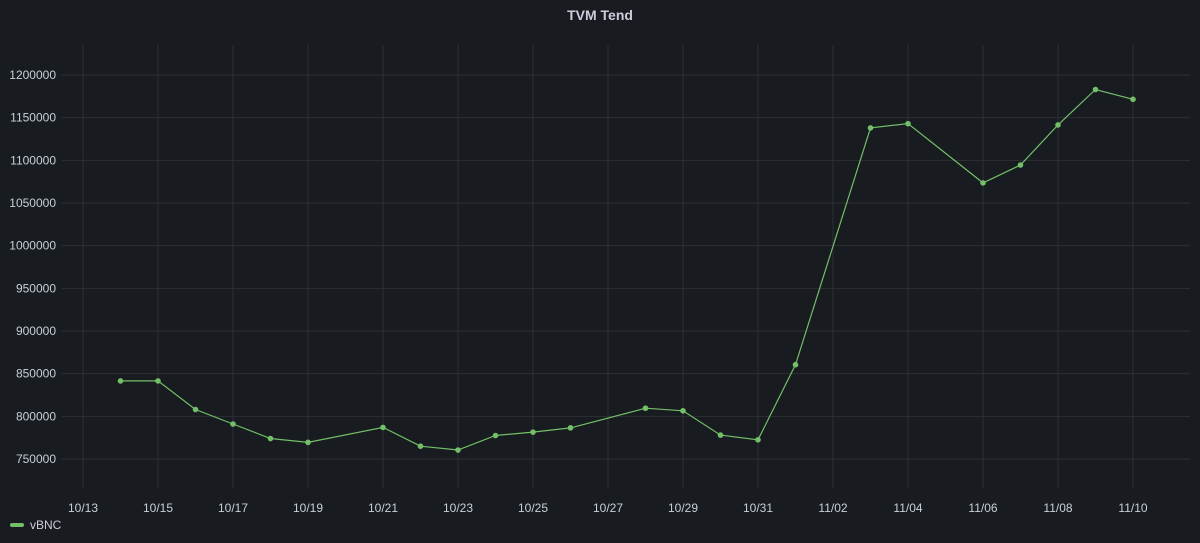  What do you see at coordinates (36, 331) in the screenshot?
I see `y-tick-label: 900000` at bounding box center [36, 331].